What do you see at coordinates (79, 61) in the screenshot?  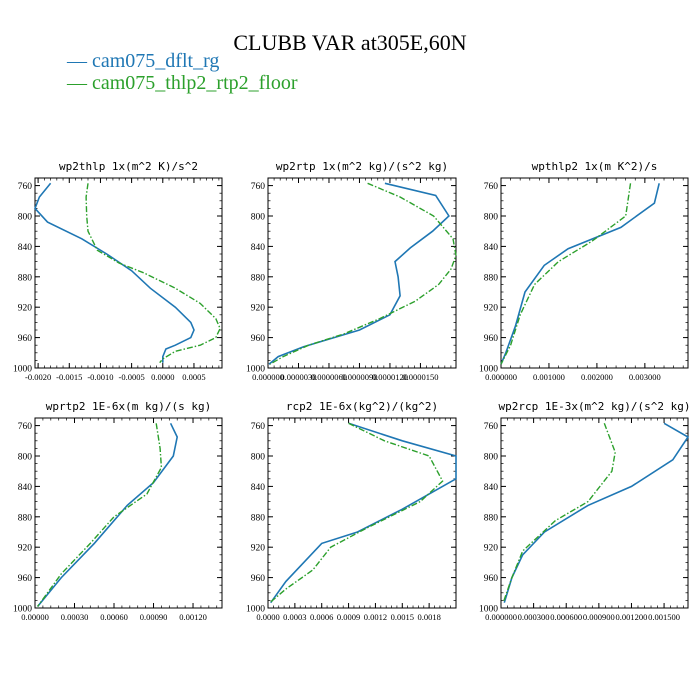 I see `legend-marker-dflt: —` at bounding box center [79, 61].